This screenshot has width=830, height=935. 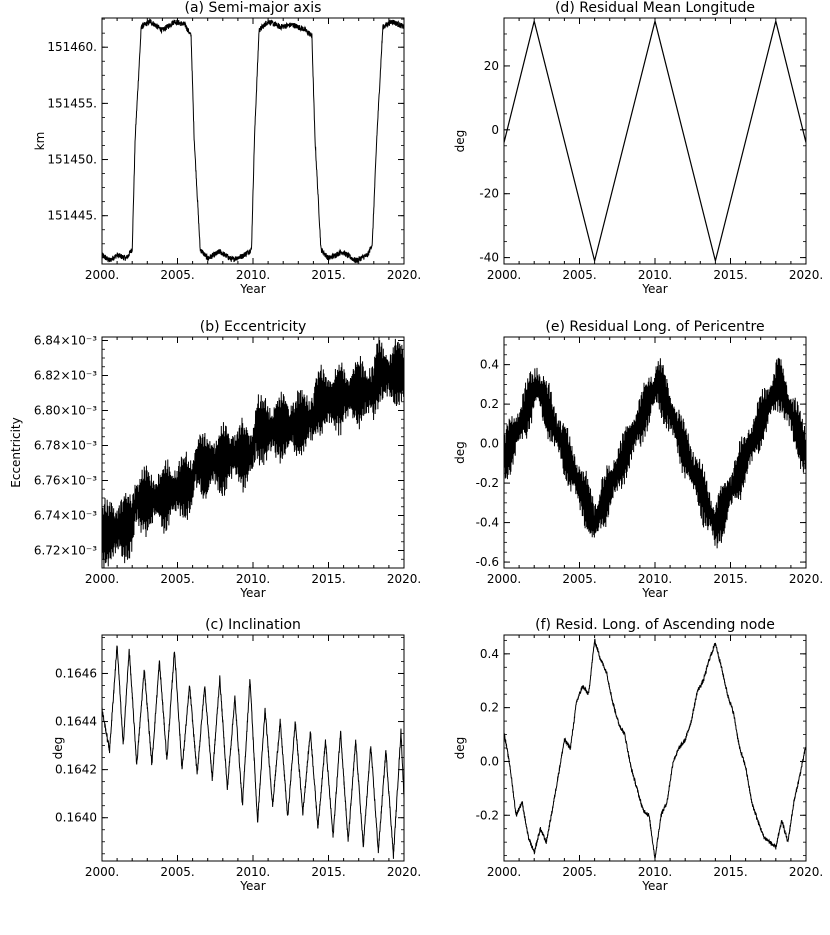 What do you see at coordinates (76, 818) in the screenshot?
I see `y-tick-label: 0.1640` at bounding box center [76, 818].